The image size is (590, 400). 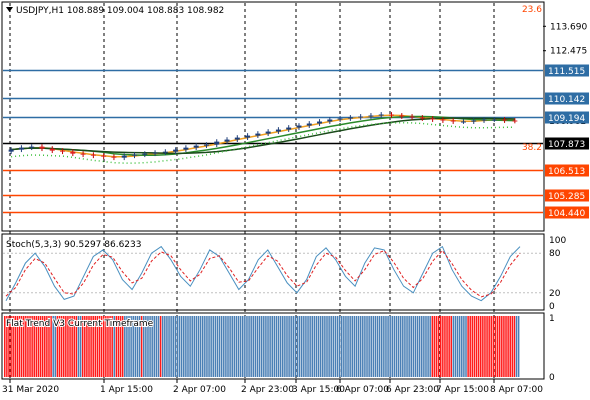 What do you see at coordinates (80, 324) in the screenshot?
I see `flat-trend-title: Flat Trend V3 Current Timeframe` at bounding box center [80, 324].